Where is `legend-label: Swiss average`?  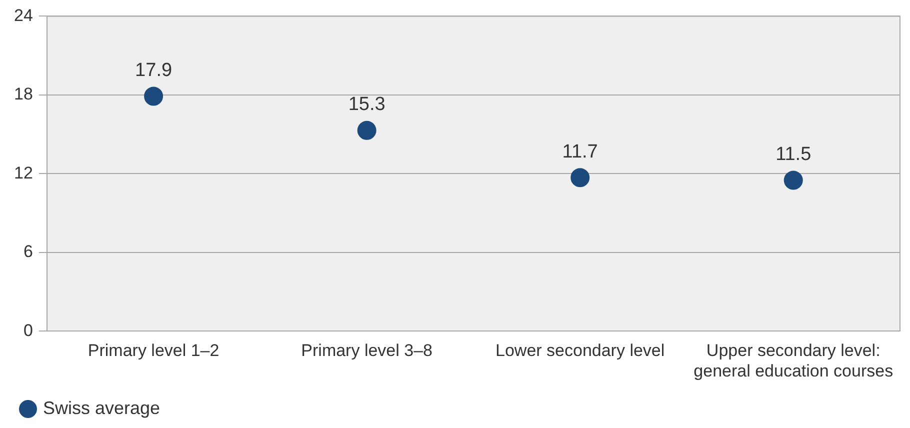 legend-label: Swiss average is located at coordinates (101, 408).